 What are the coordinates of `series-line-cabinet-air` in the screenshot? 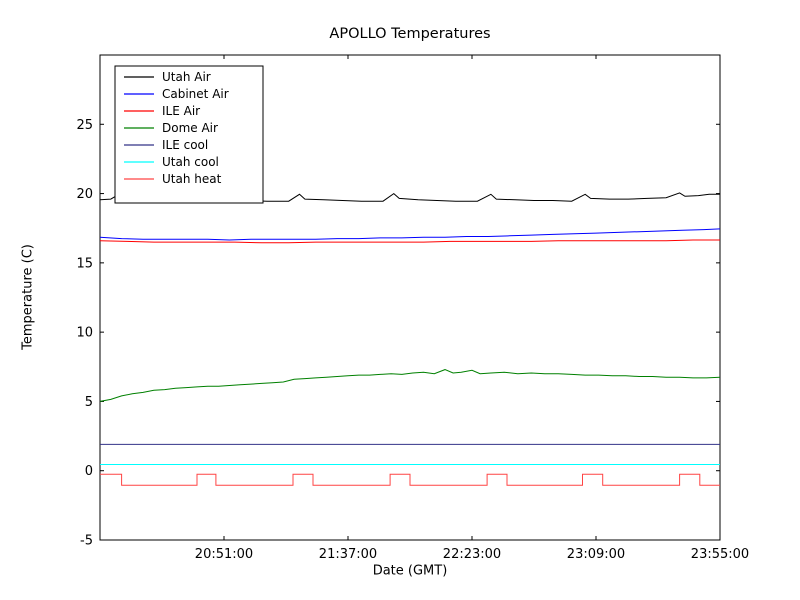 It's located at (410, 234).